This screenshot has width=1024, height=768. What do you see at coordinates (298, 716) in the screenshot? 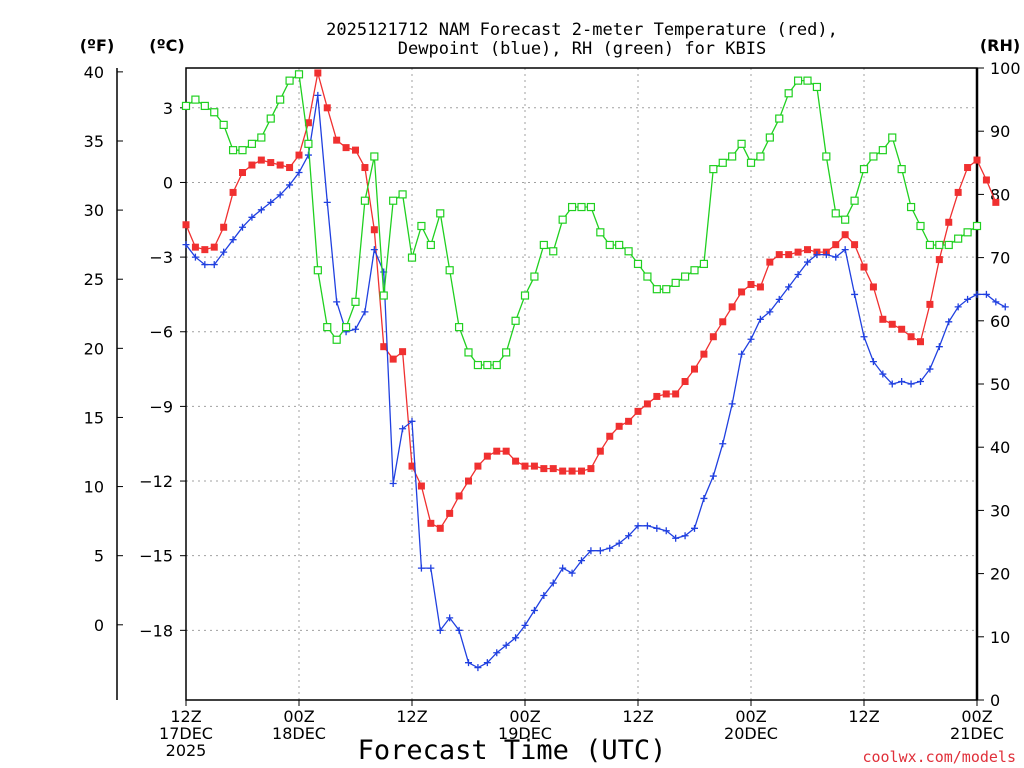
I see `x-tick-label: 00Z` at bounding box center [298, 716].